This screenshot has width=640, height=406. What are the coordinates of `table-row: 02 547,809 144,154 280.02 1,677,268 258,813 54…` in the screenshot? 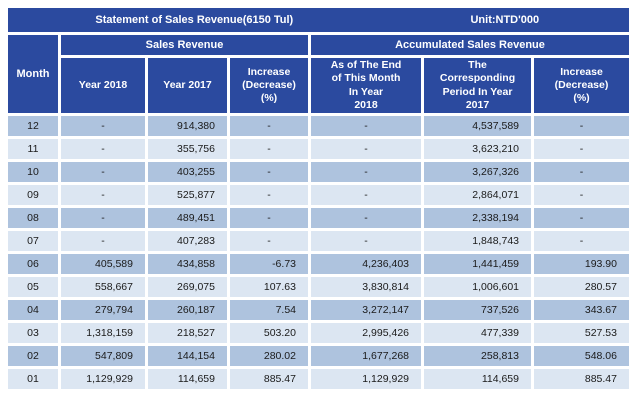 It's located at (318, 356).